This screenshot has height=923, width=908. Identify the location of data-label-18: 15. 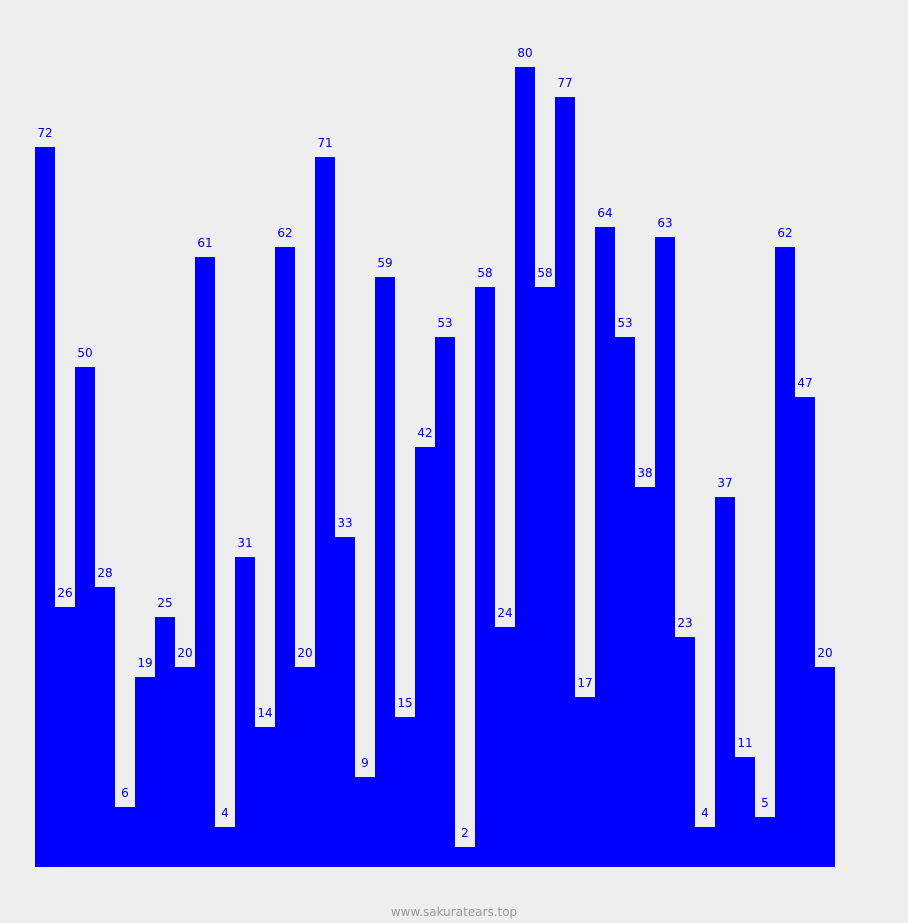
(404, 703).